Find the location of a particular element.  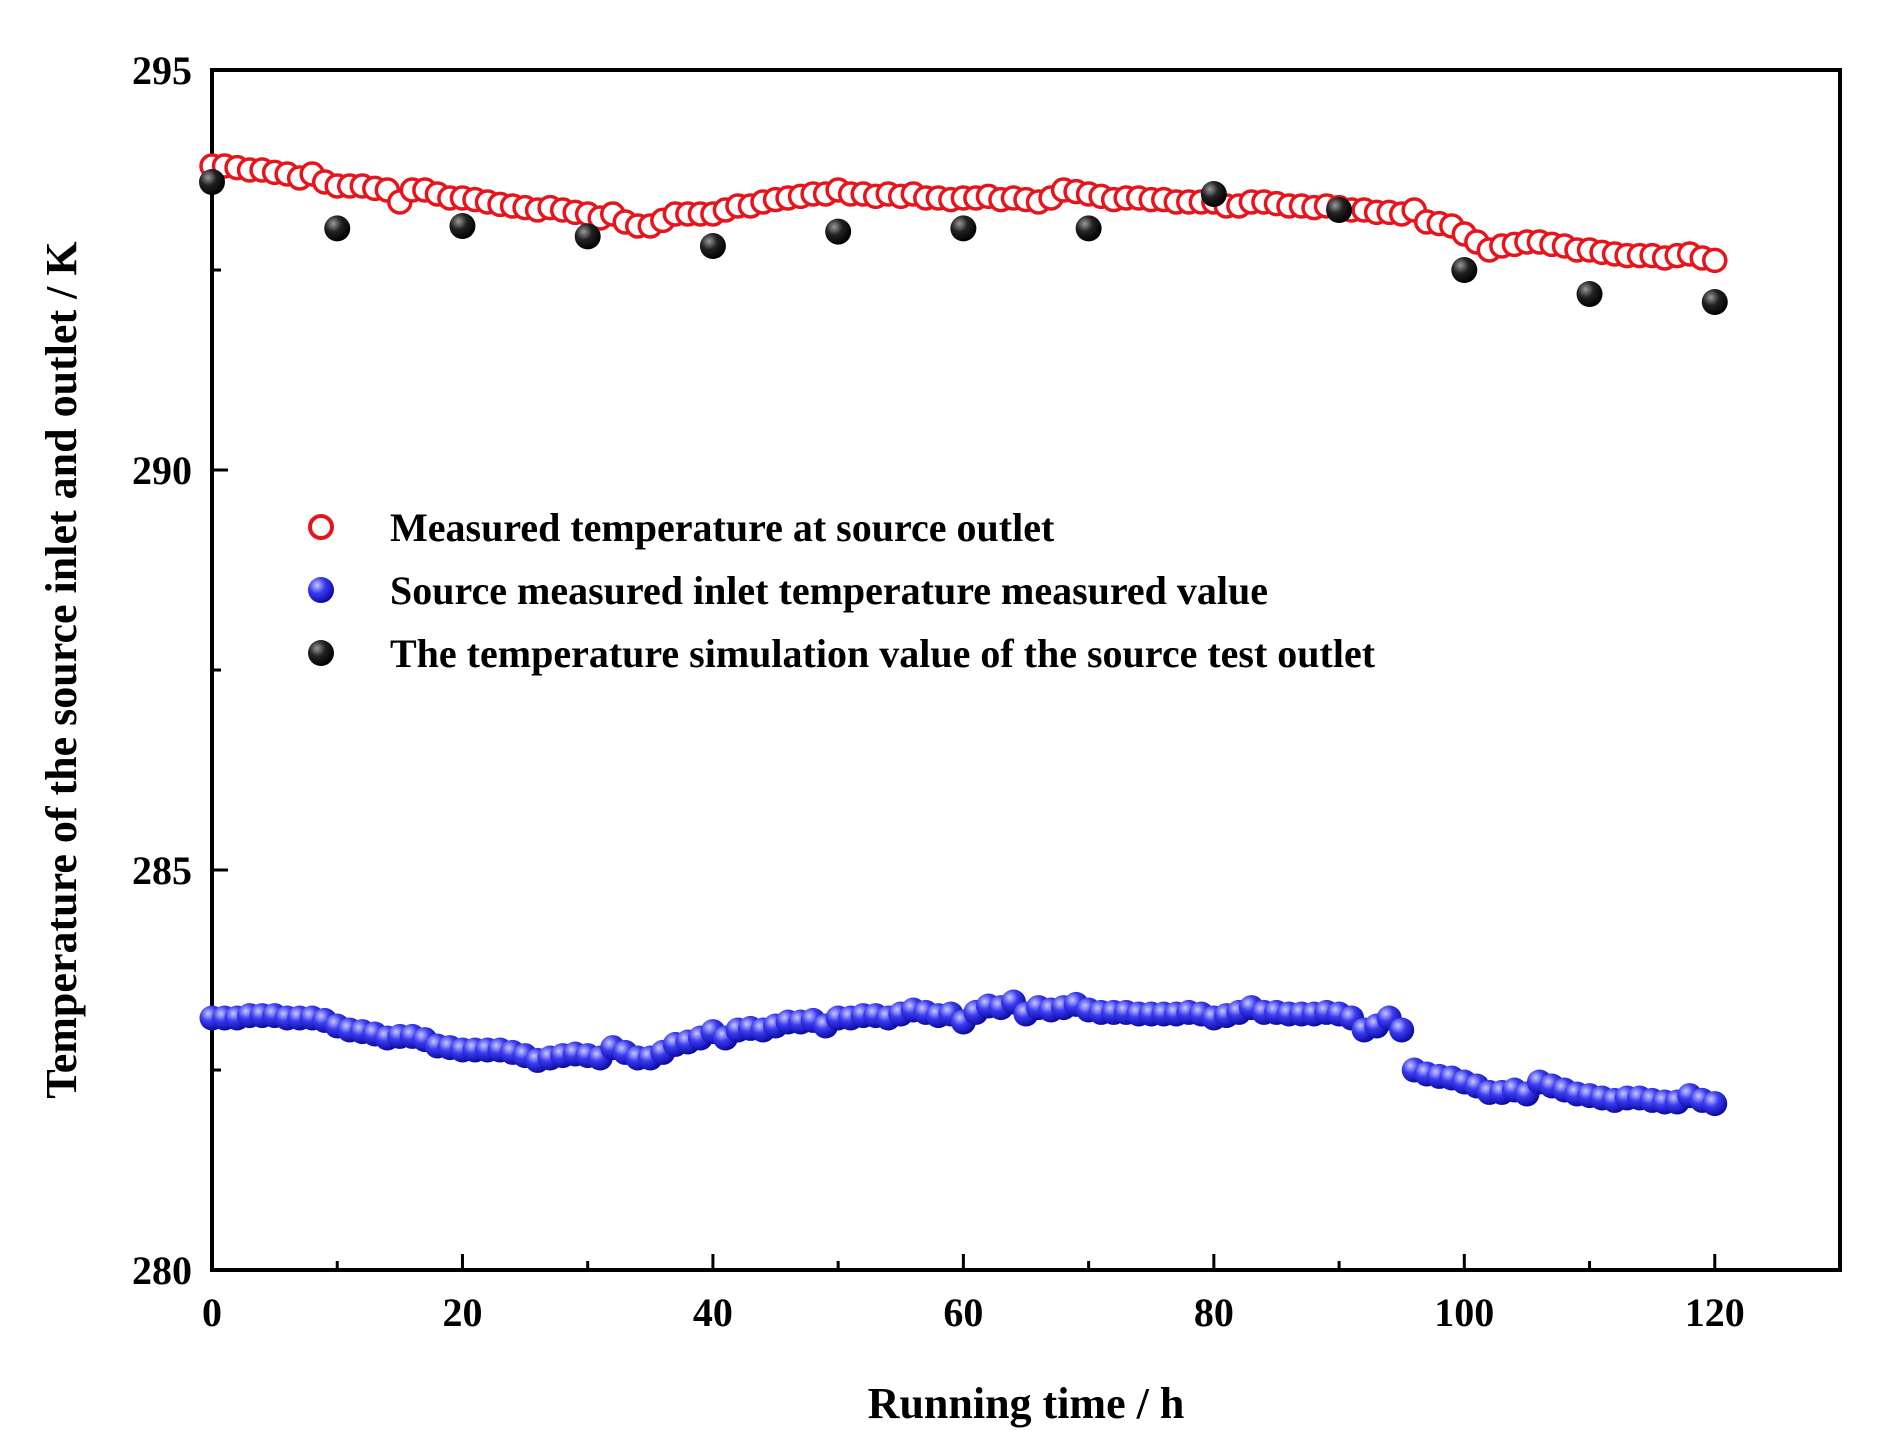

legend-label-outlet-measured: Measured temperature at source outlet is located at coordinates (722, 527).